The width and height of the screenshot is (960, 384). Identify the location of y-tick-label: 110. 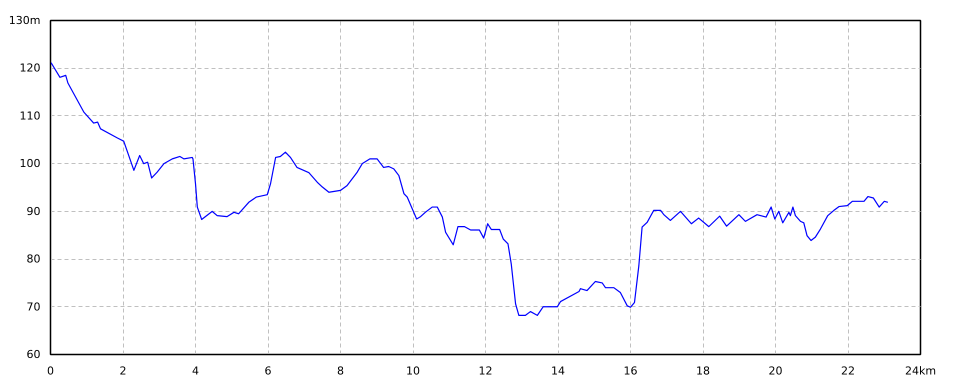
(30, 115).